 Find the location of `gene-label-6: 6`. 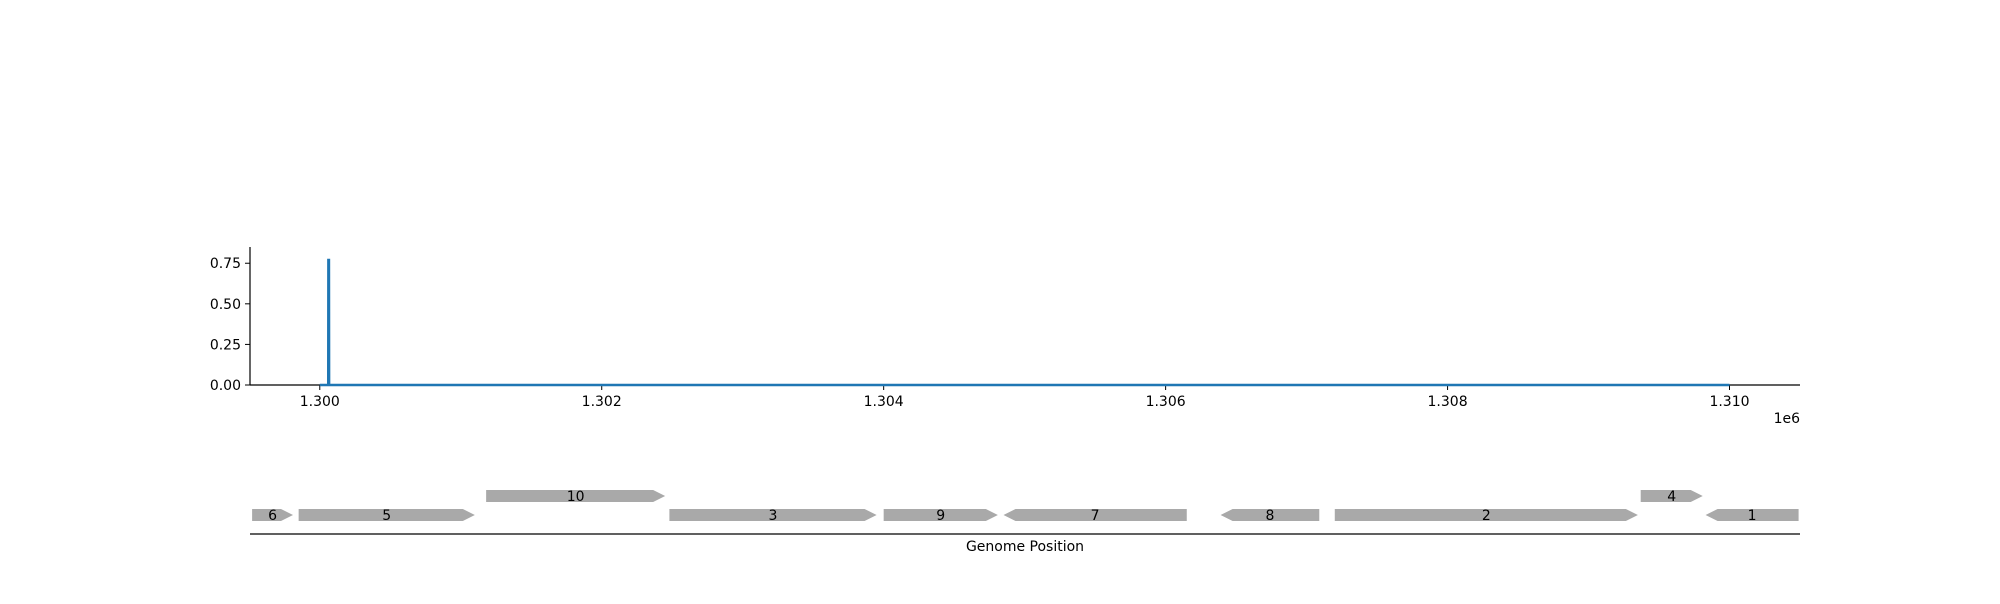

gene-label-6: 6 is located at coordinates (272, 516).